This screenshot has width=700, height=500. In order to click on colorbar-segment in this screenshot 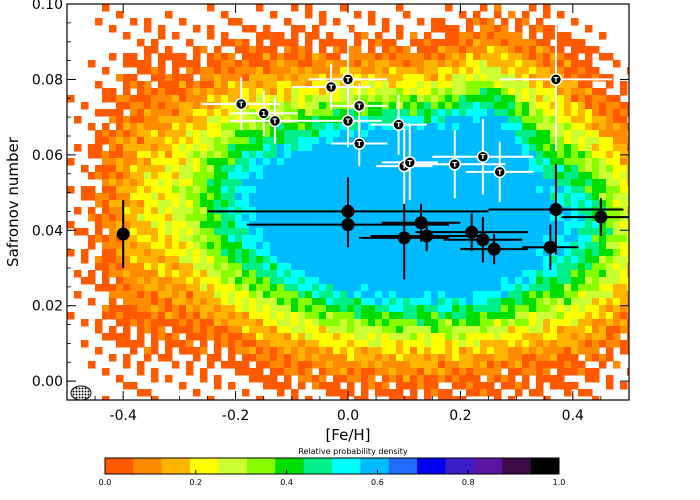, I will do `click(431, 466)`.